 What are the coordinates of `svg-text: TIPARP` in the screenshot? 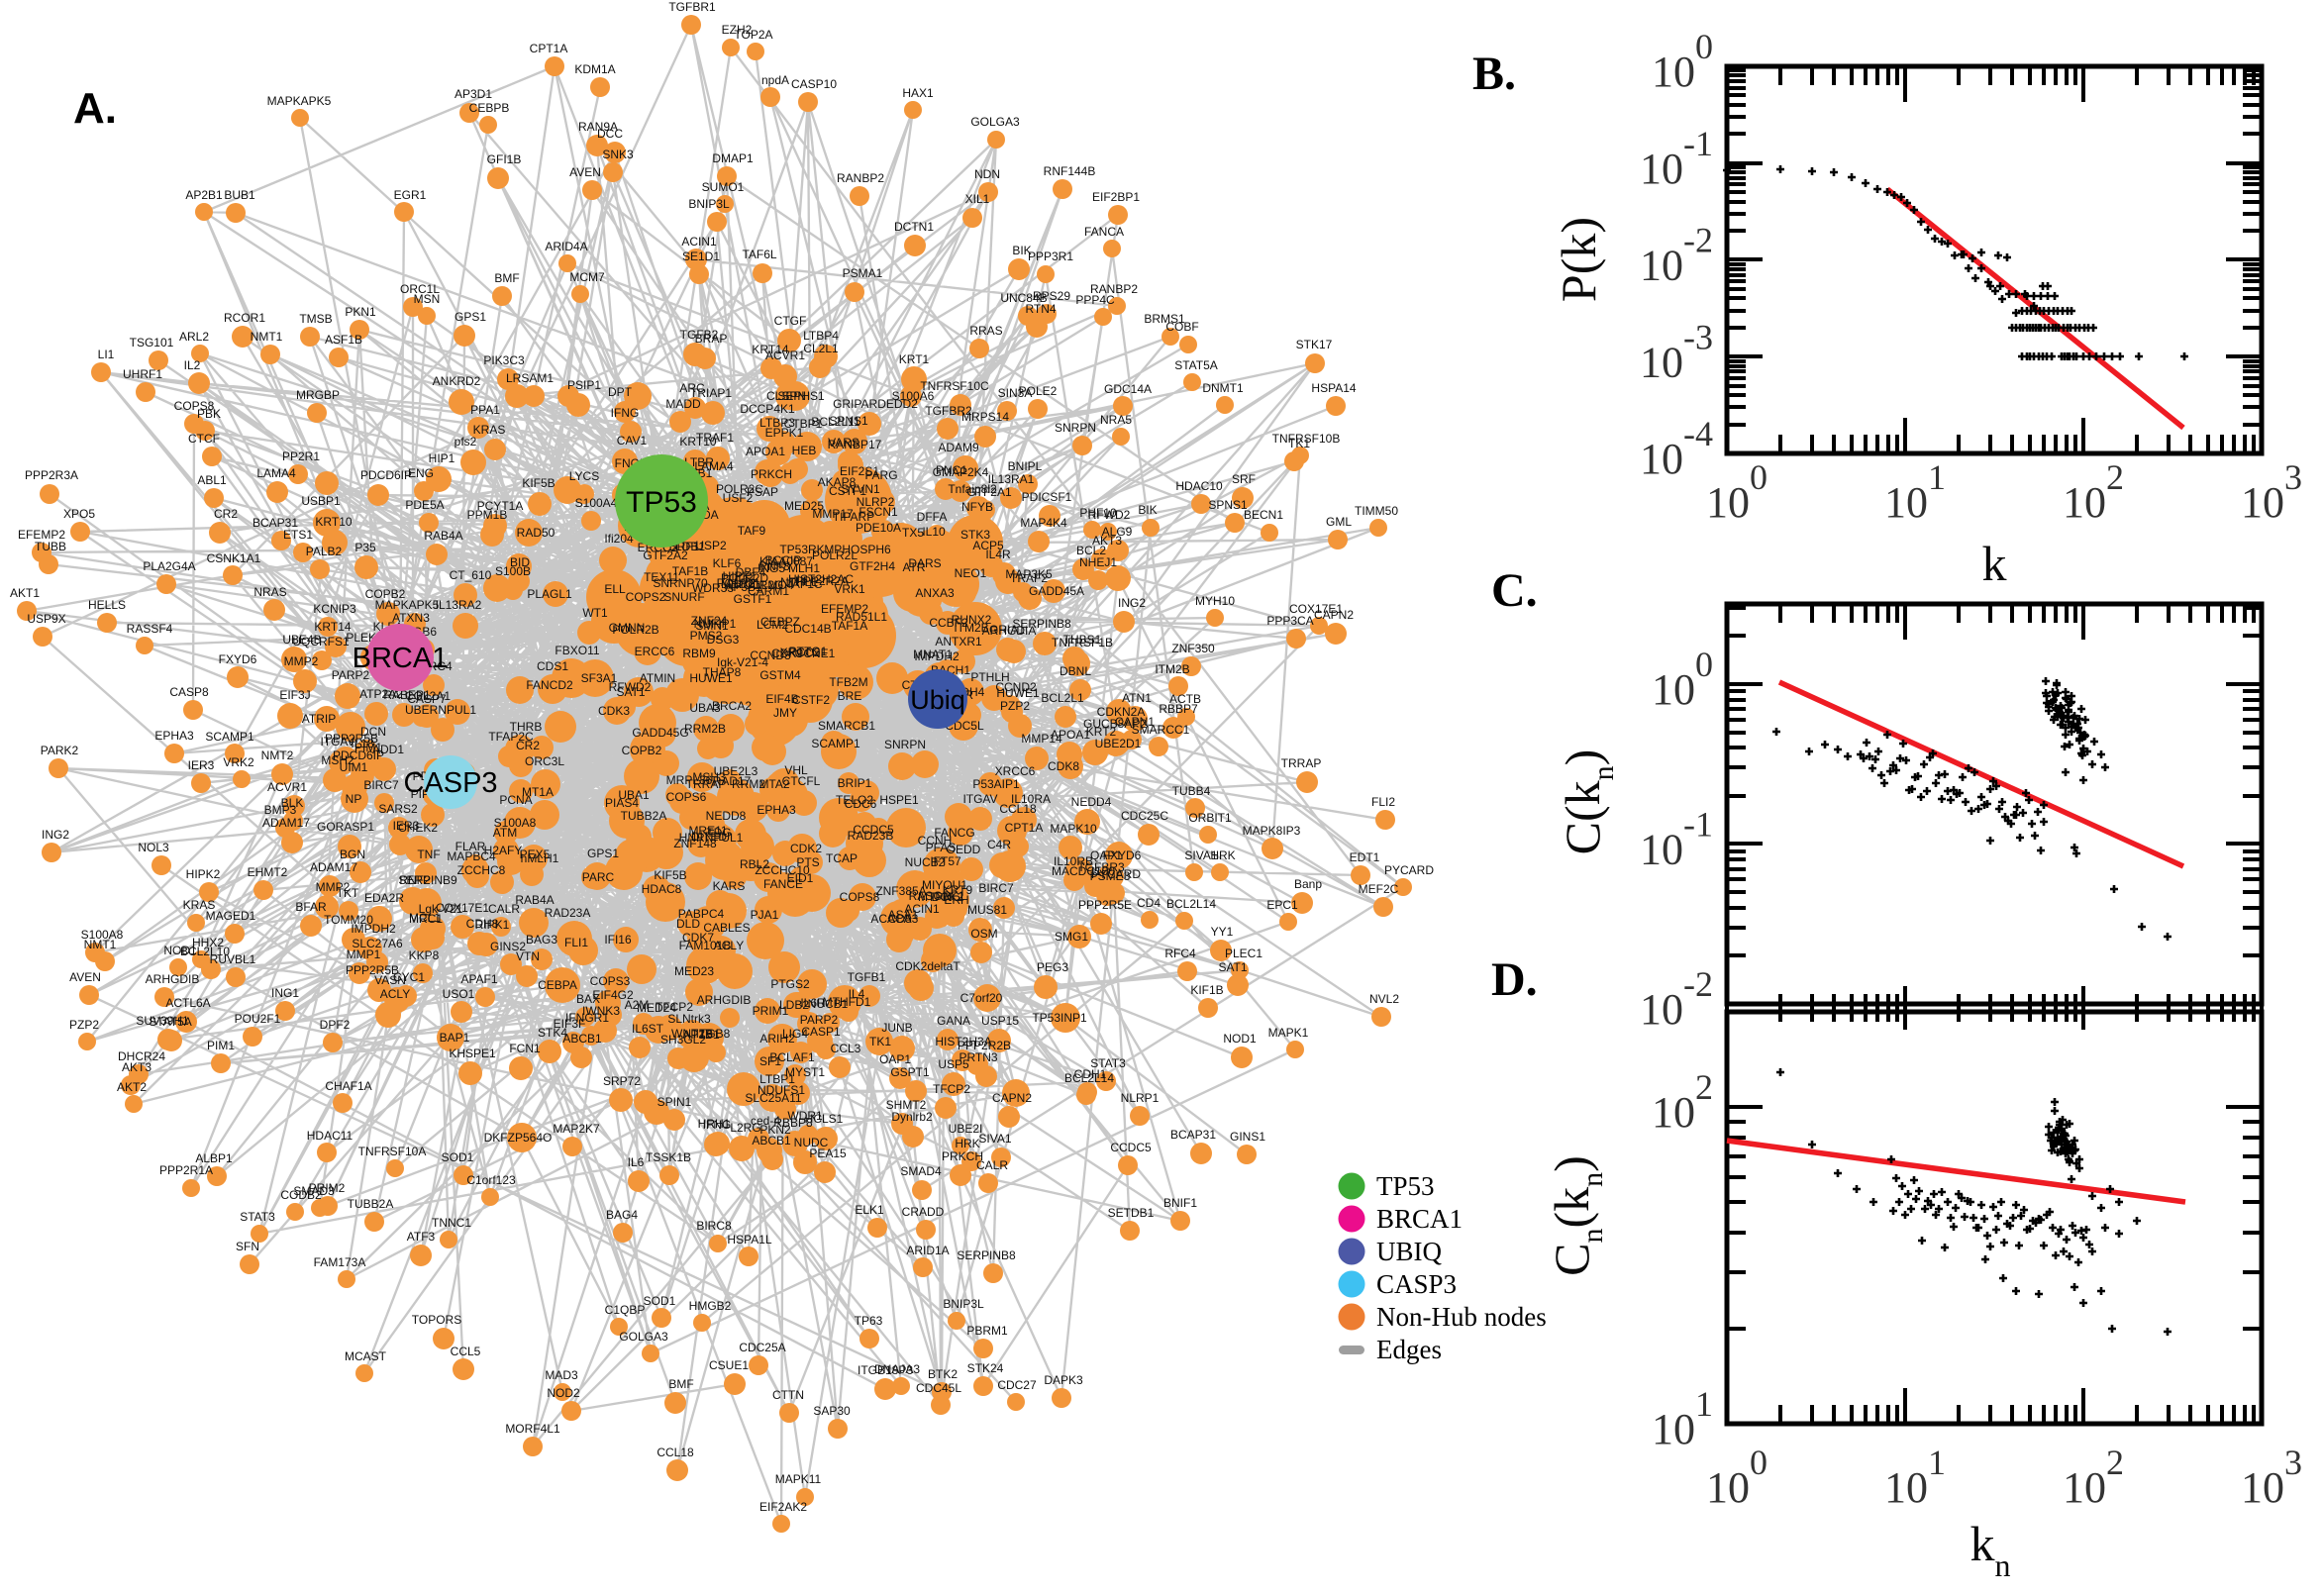 It's located at (854, 517).